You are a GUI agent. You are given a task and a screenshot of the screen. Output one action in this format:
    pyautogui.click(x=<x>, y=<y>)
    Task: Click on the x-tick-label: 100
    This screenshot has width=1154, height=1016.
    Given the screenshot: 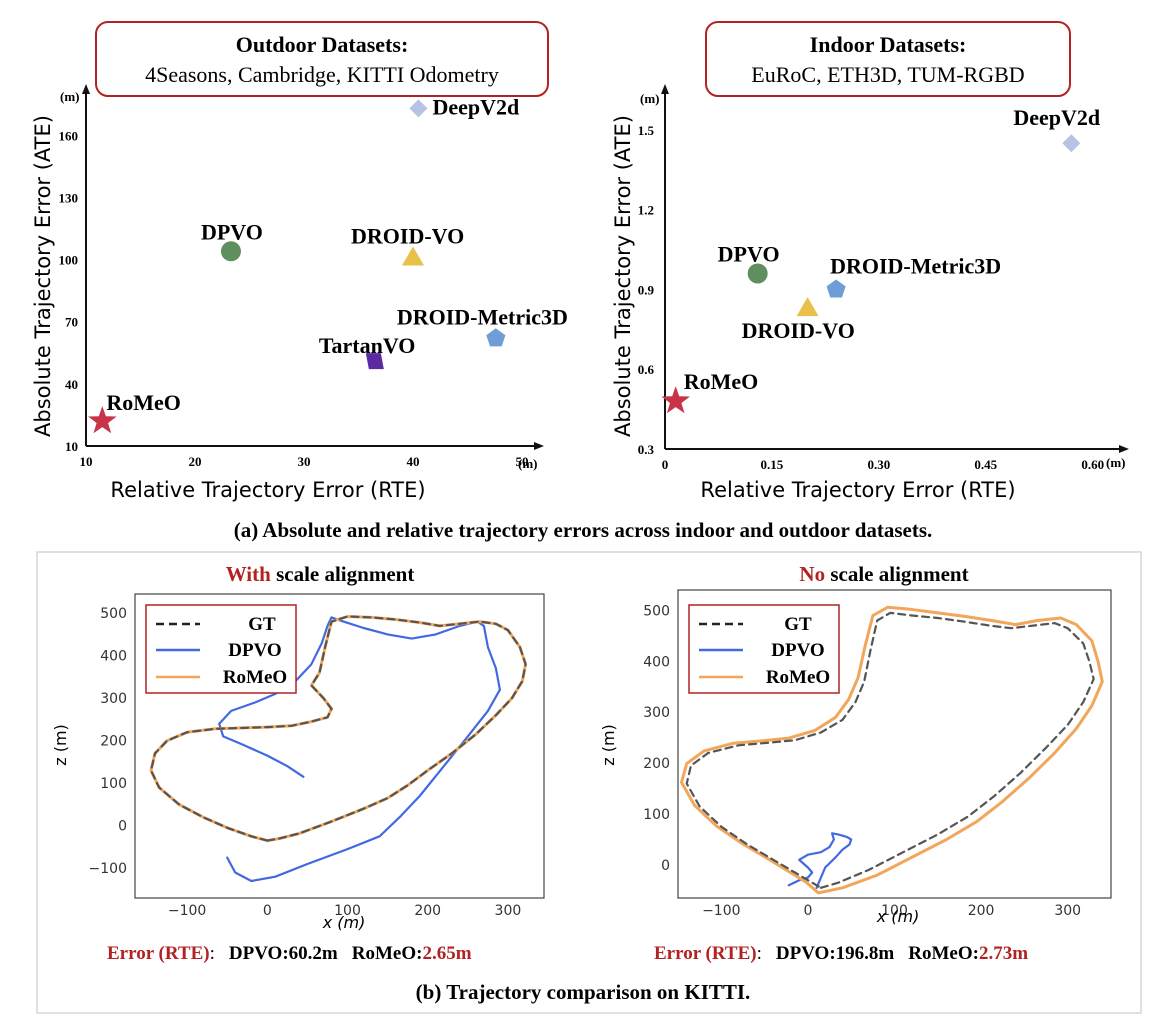 What is the action you would take?
    pyautogui.click(x=894, y=911)
    